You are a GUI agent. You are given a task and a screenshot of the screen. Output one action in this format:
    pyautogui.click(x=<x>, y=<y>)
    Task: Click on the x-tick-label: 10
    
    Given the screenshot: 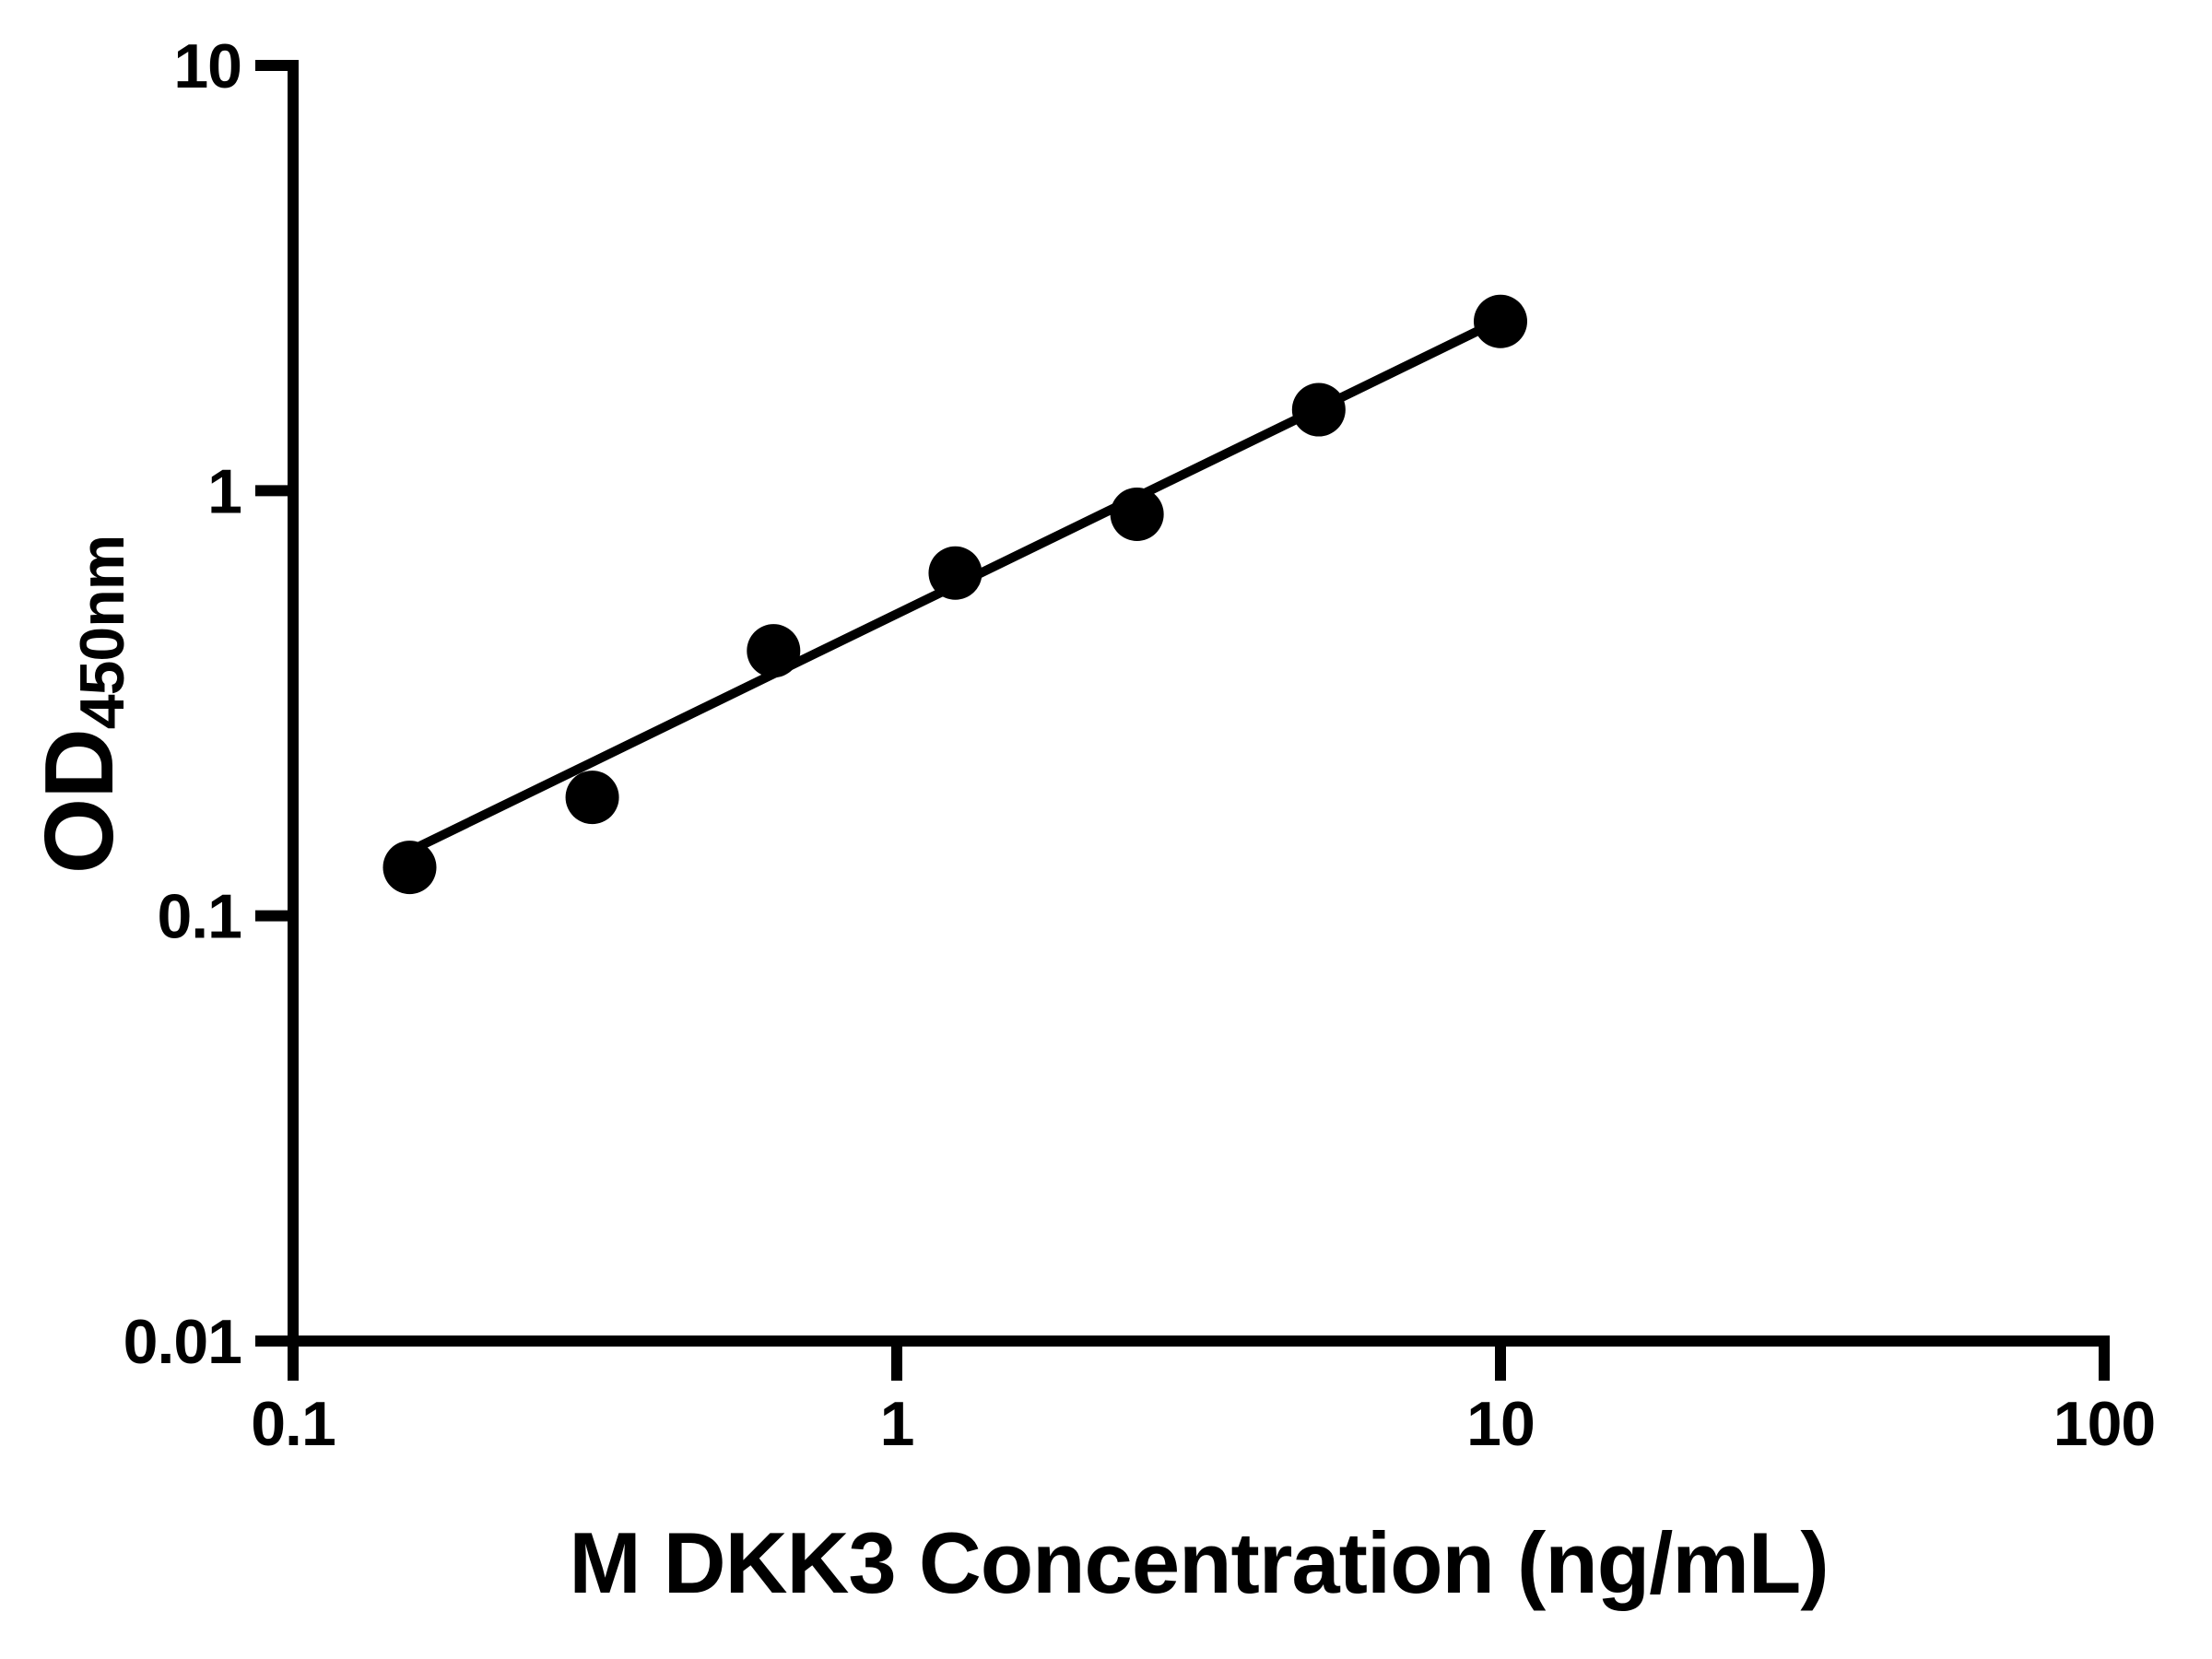 What is the action you would take?
    pyautogui.click(x=1500, y=1424)
    